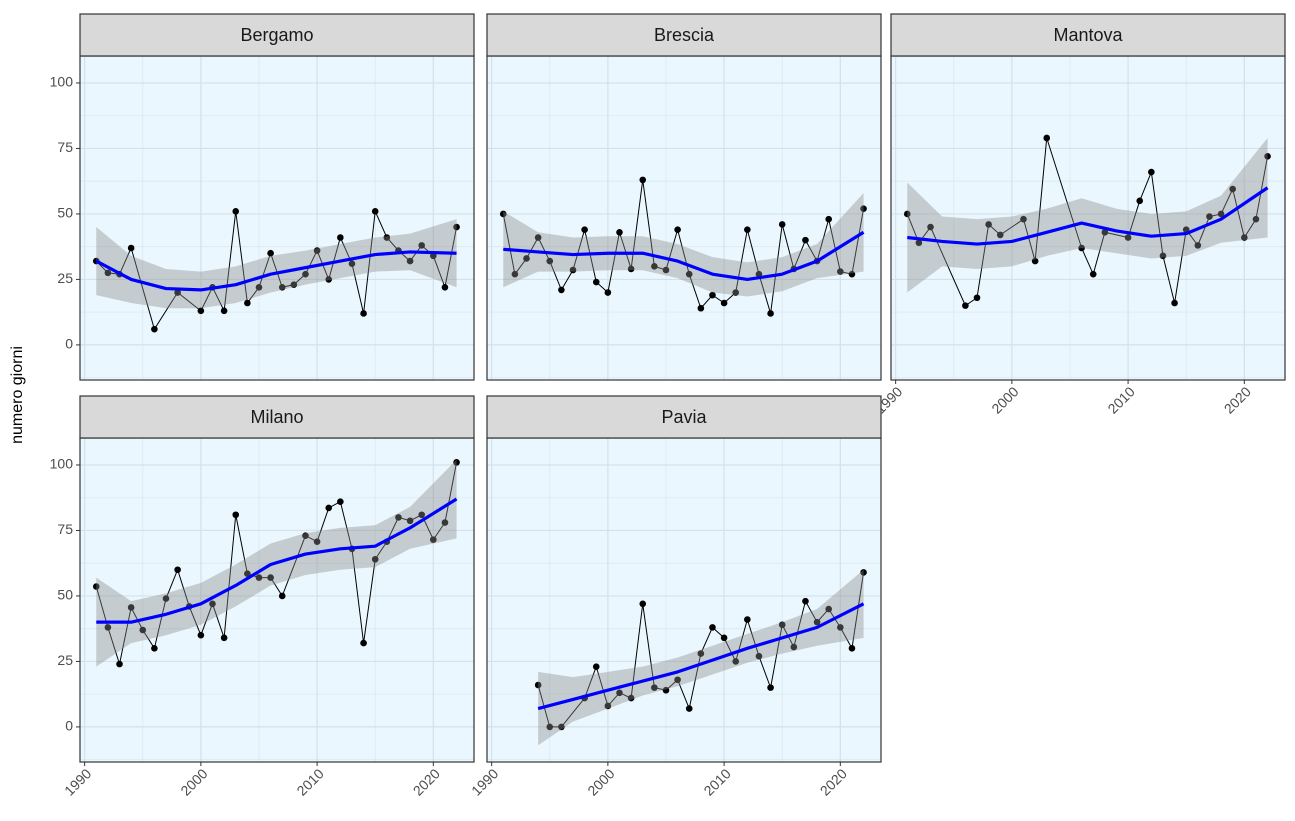  I want to click on strip-title: Mantova, so click(1088, 35).